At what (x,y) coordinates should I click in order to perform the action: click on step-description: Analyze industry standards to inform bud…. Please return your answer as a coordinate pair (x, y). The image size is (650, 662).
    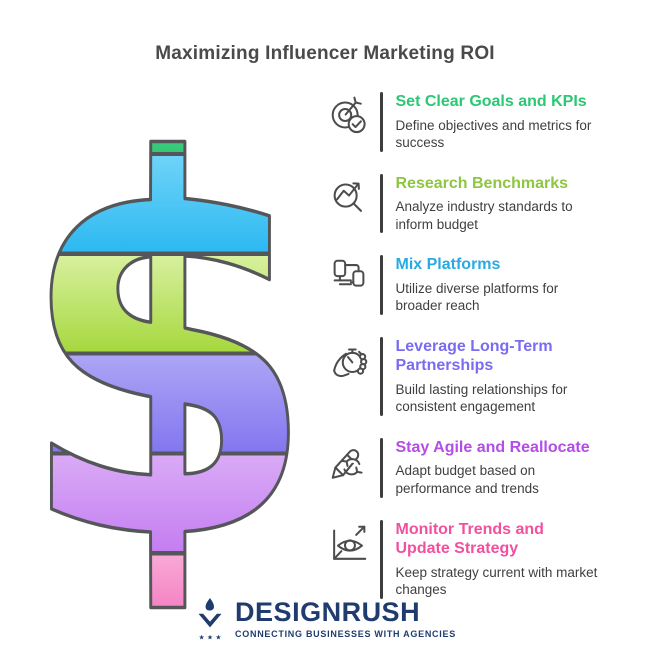
    Looking at the image, I should click on (484, 215).